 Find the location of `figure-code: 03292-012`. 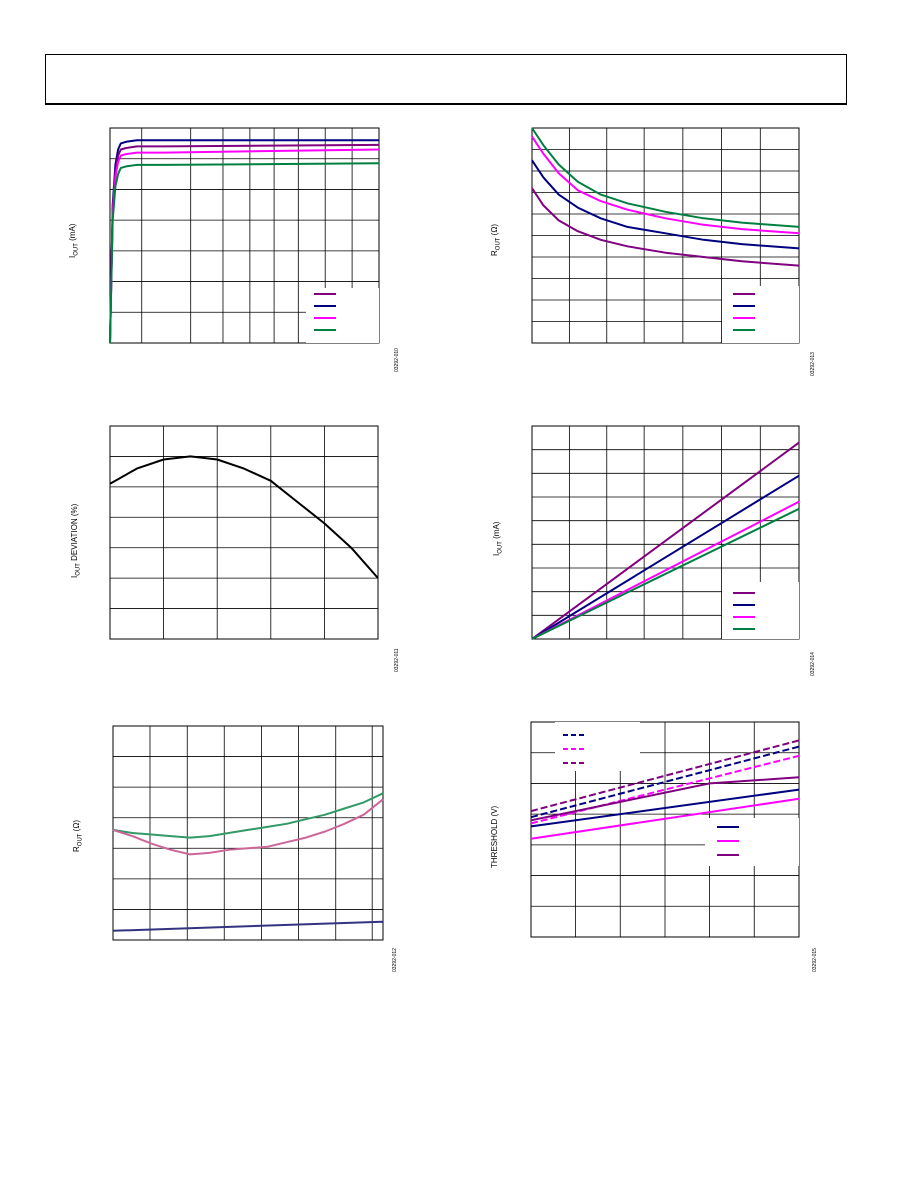

figure-code: 03292-012 is located at coordinates (395, 960).